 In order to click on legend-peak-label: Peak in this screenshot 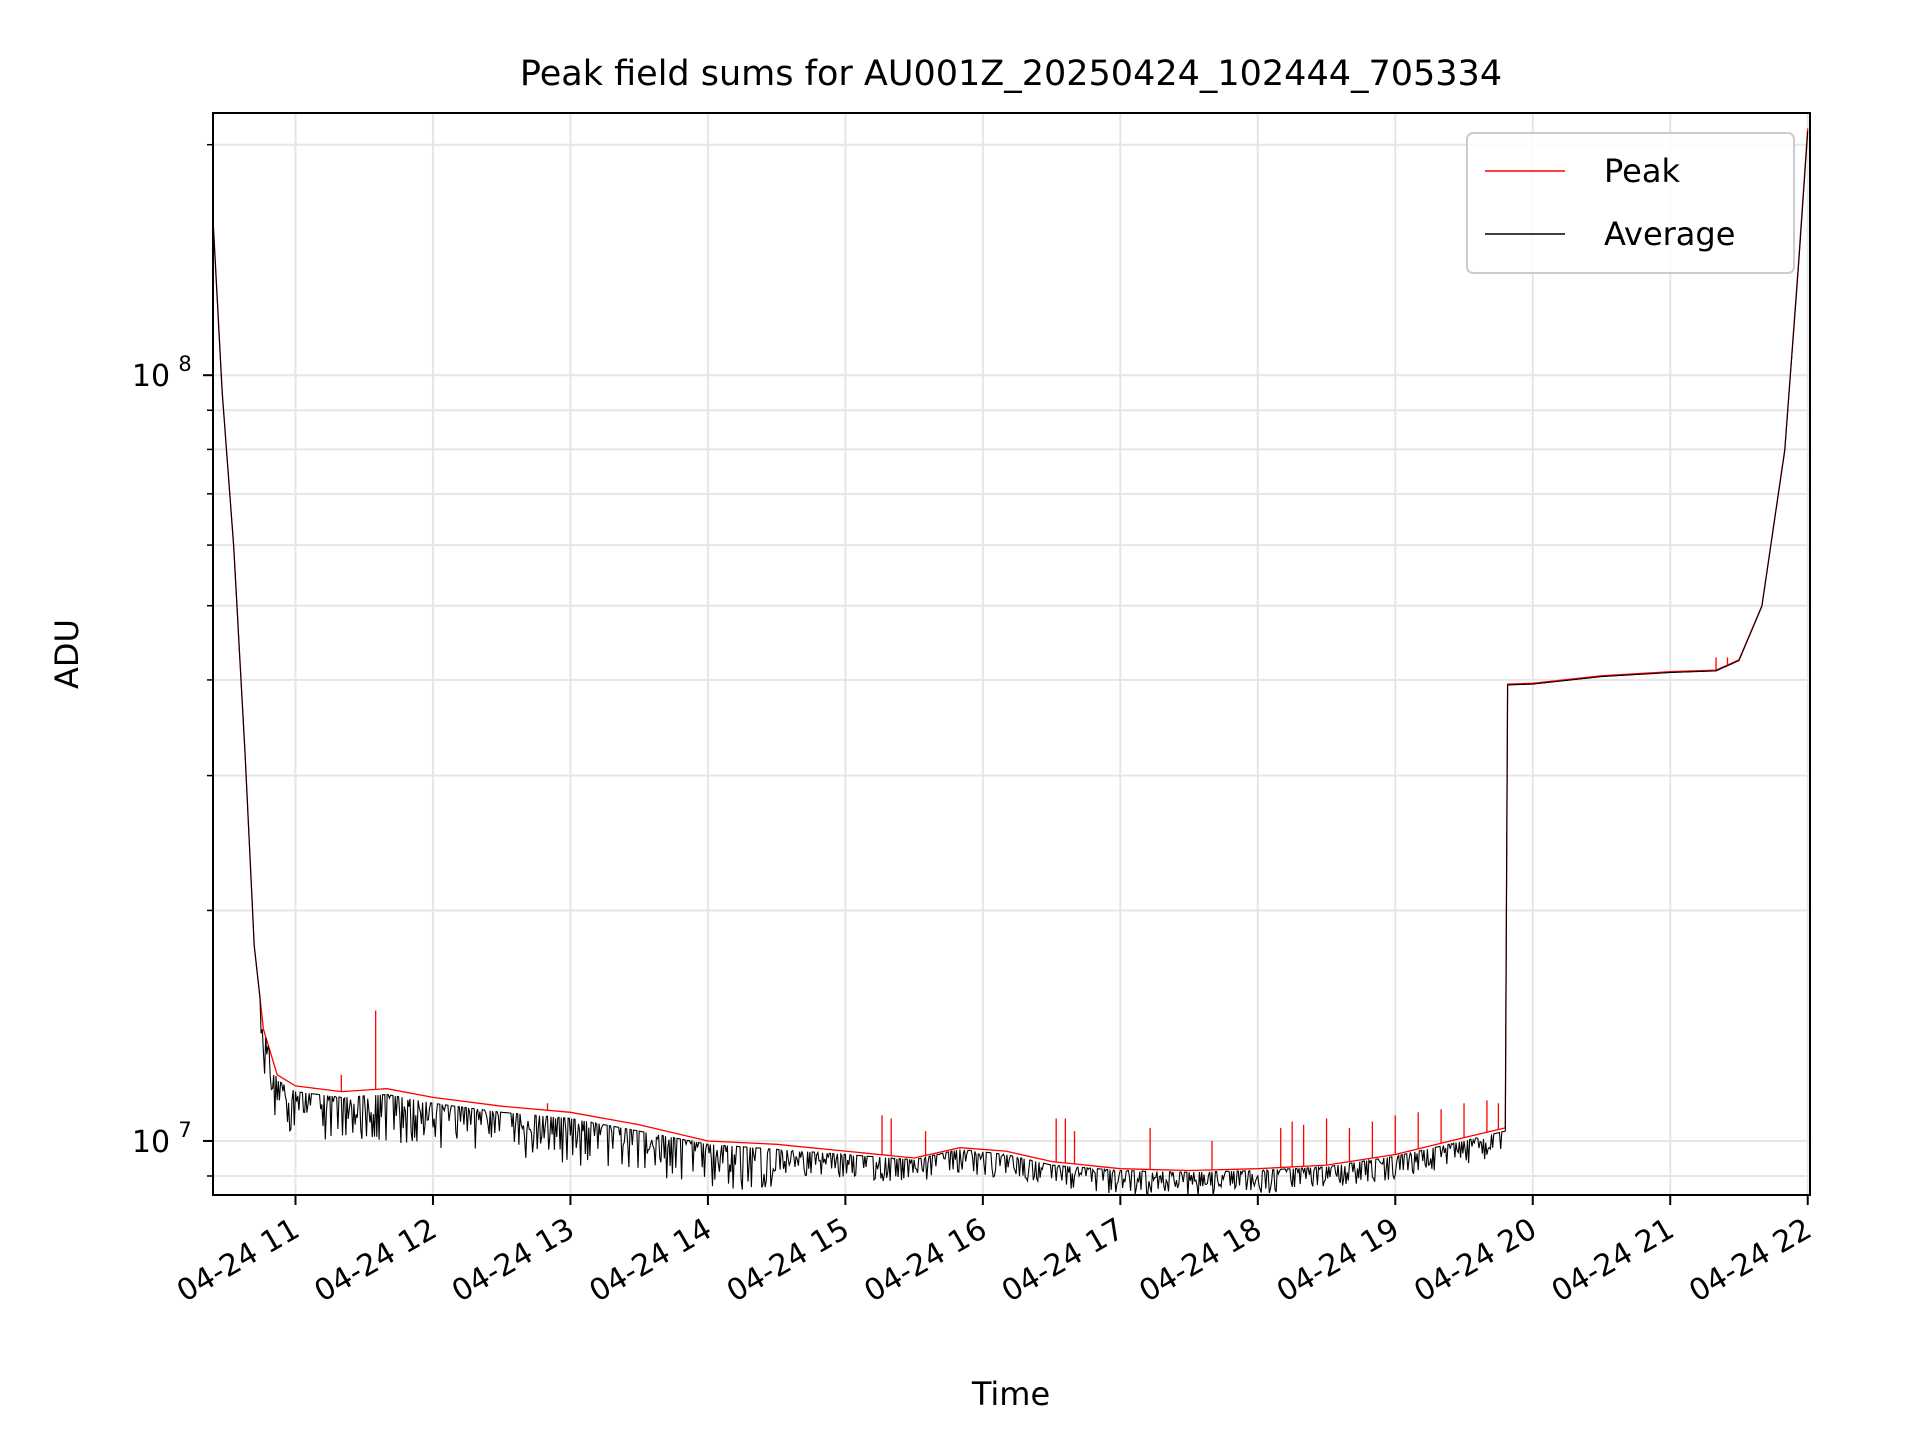, I will do `click(1642, 171)`.